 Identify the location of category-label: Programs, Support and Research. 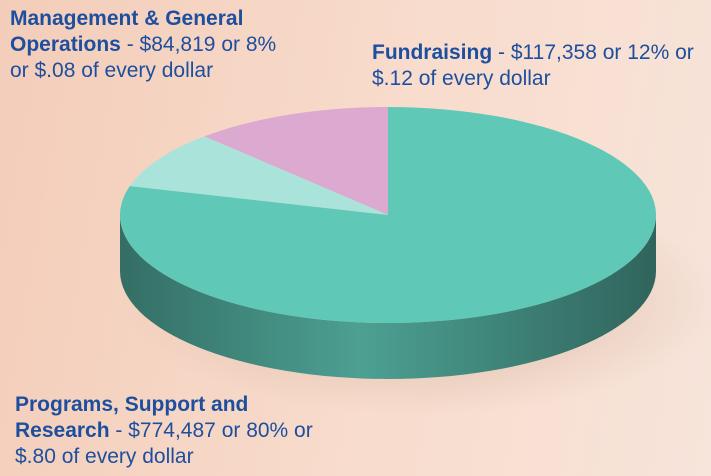
(132, 417).